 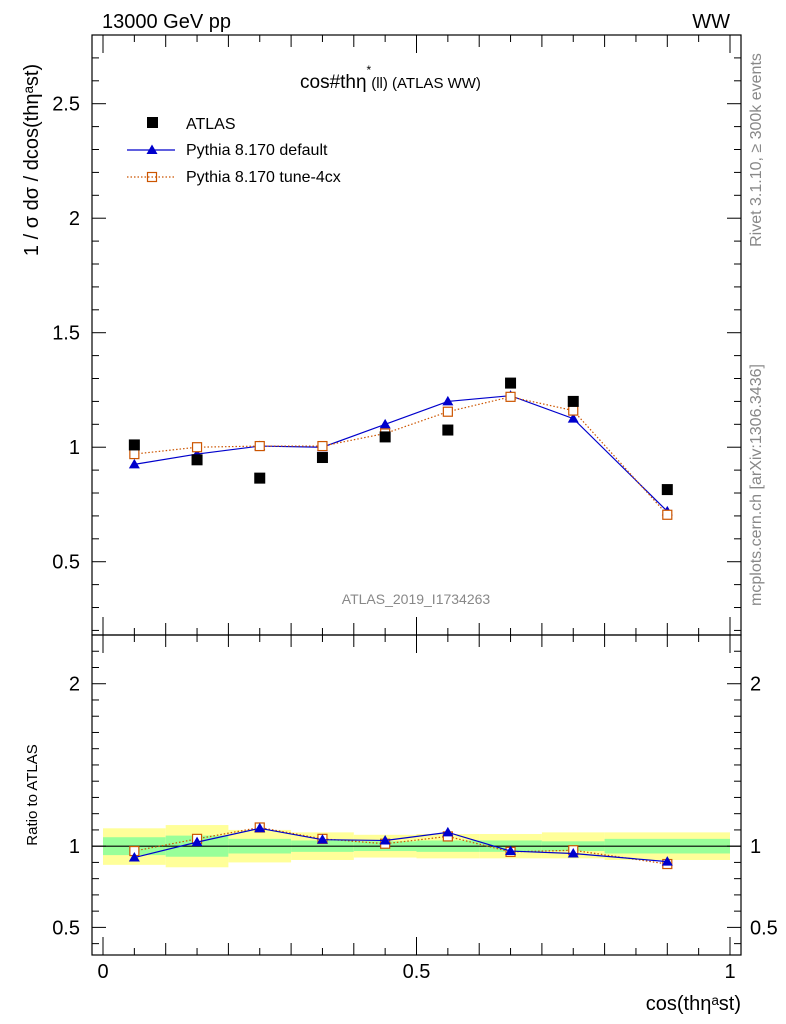 I want to click on ratio-y-tick-label: 1, so click(x=74, y=847).